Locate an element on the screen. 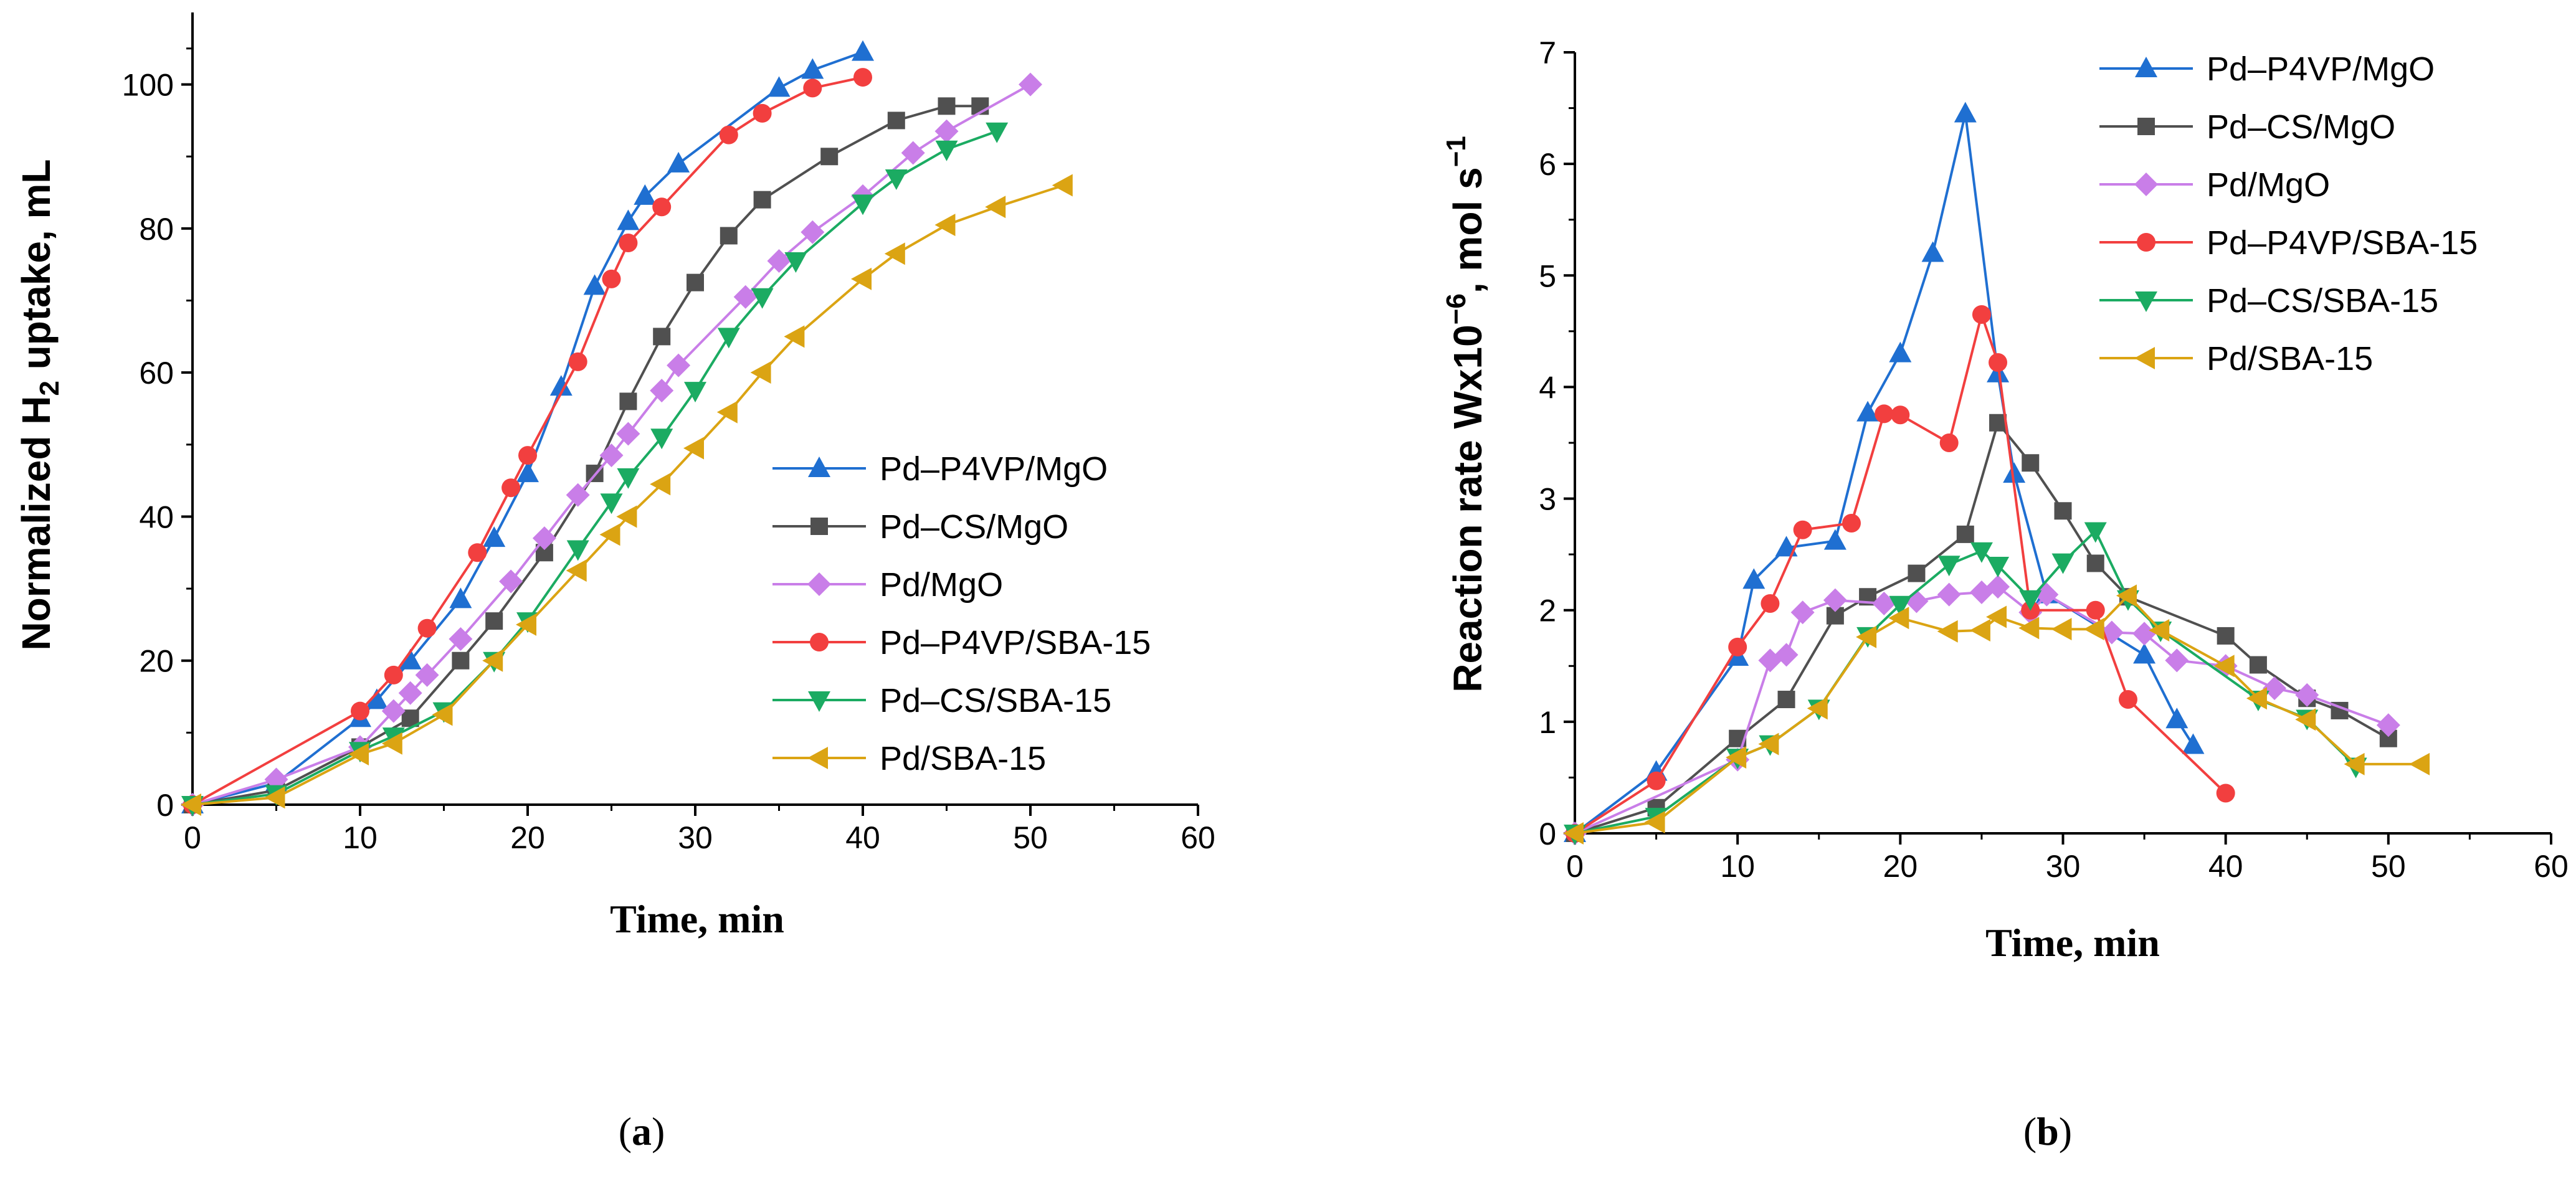 This screenshot has width=2576, height=1179. y-tick-label: 5 is located at coordinates (1547, 275).